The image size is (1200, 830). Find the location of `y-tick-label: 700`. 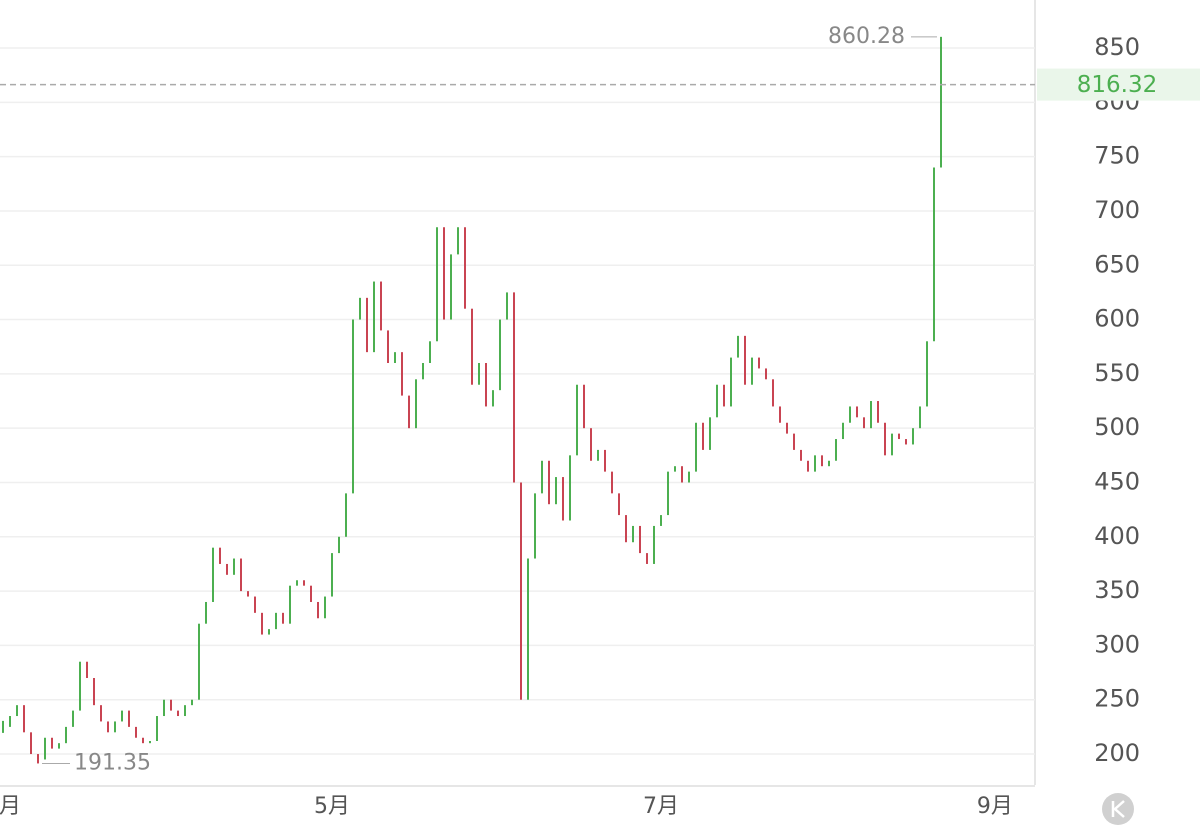

y-tick-label: 700 is located at coordinates (1117, 210).